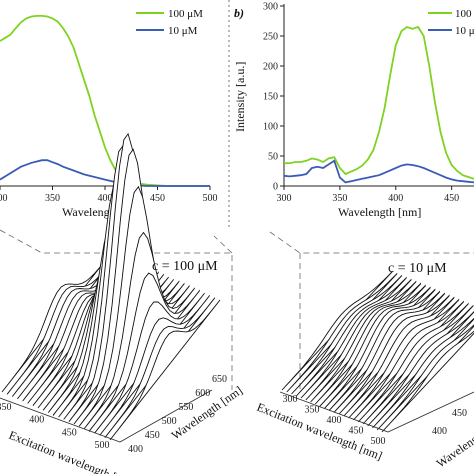  Describe the element at coordinates (169, 22) in the screenshot. I see `panel-a-legend: 100 μM 10 μM` at that location.